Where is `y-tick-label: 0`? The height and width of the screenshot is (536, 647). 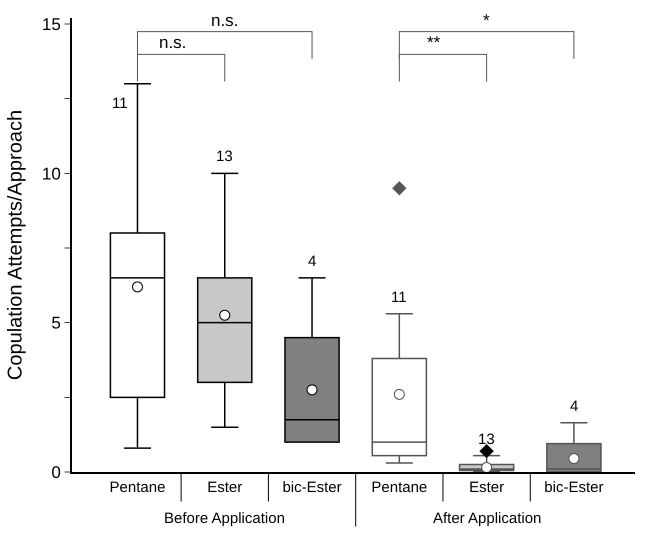
y-tick-label: 0 is located at coordinates (56, 472).